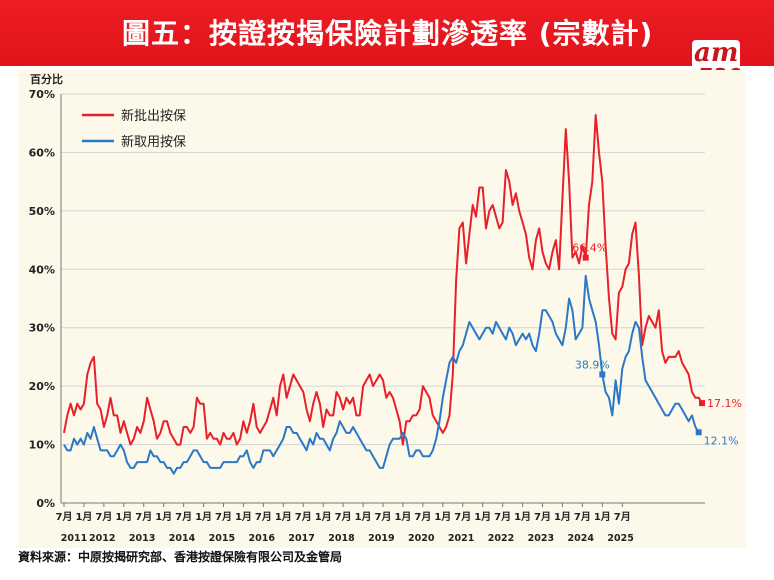 This screenshot has width=774, height=580. Describe the element at coordinates (42, 211) in the screenshot. I see `y-tick-label: 50%` at that location.